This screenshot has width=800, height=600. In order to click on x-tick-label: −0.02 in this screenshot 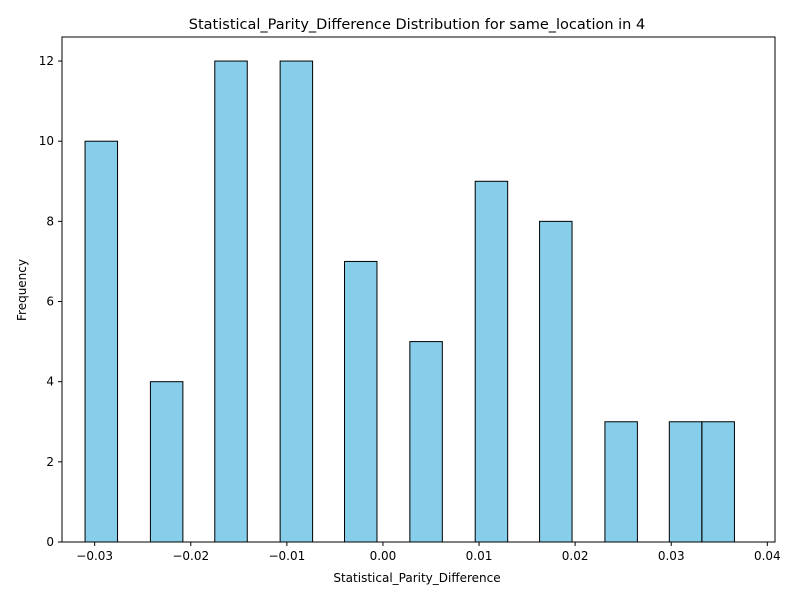, I will do `click(190, 556)`.